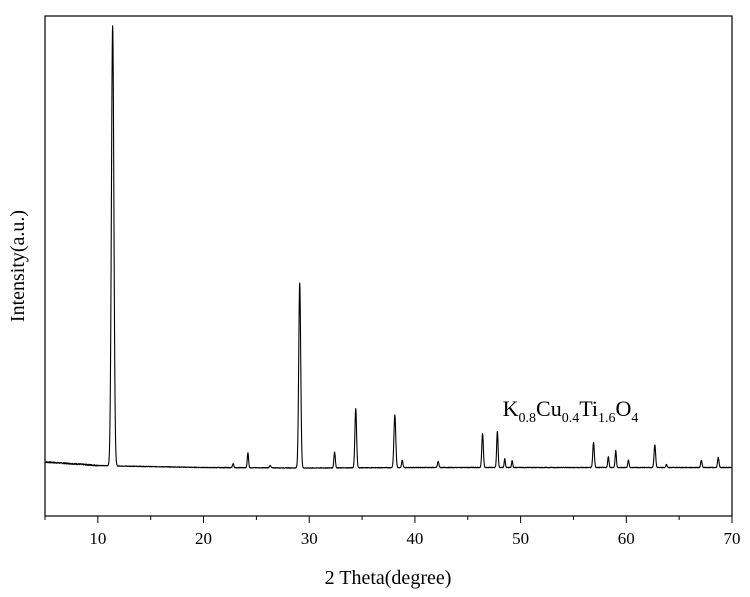 This screenshot has height=597, width=750. I want to click on formula-subscript: 1.6, so click(607, 418).